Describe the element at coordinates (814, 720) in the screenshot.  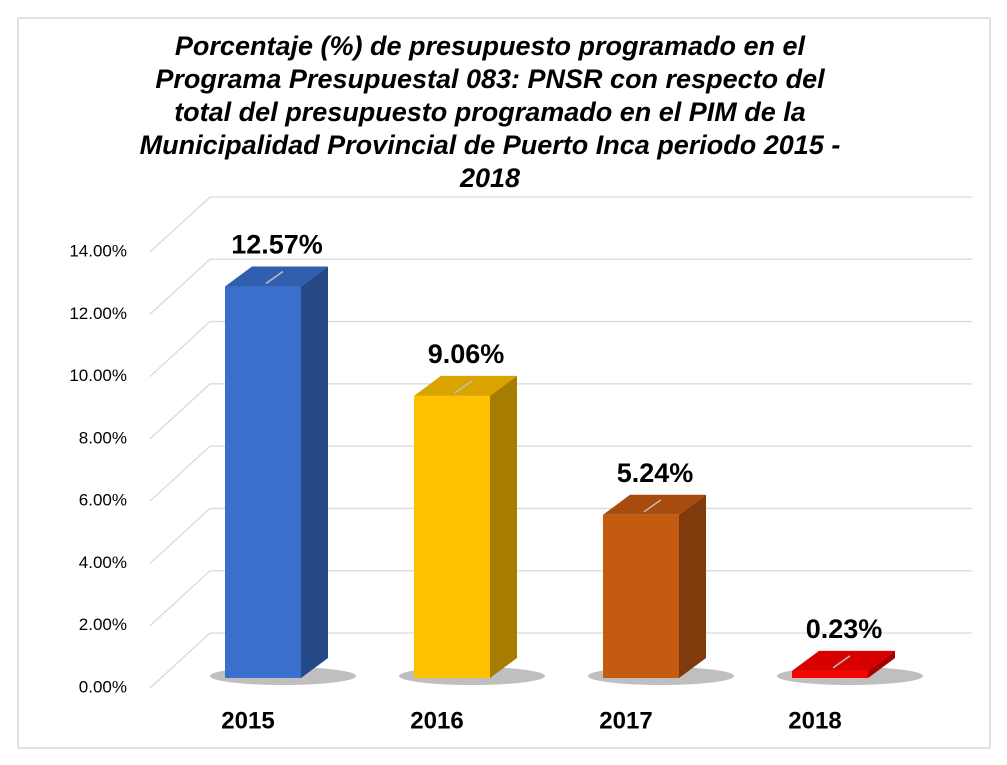
I see `x-tick-label: 2018` at that location.